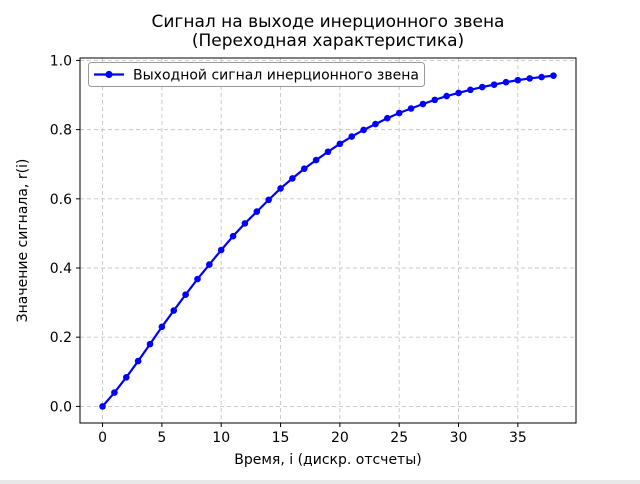 This screenshot has width=640, height=484. Describe the element at coordinates (61, 338) in the screenshot. I see `y-tick-label: 0.2` at that location.